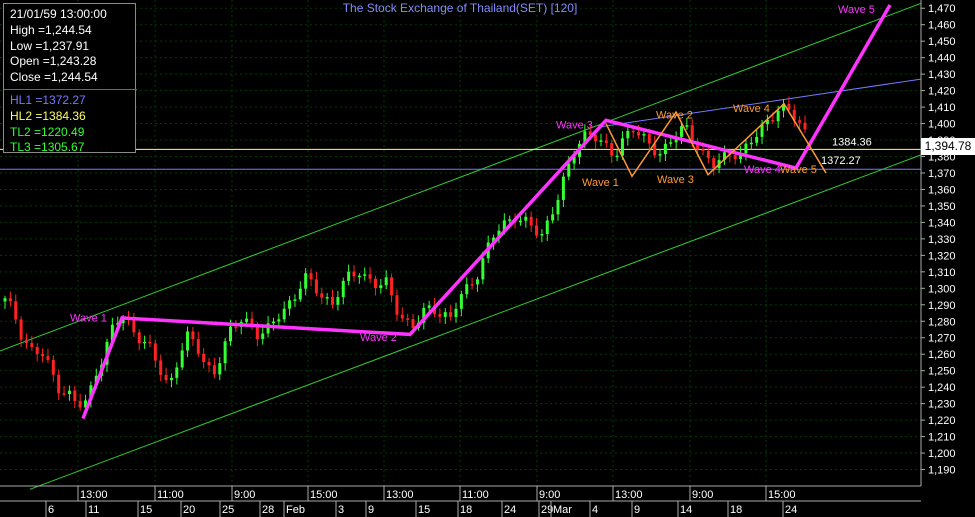 The width and height of the screenshot is (975, 517). Describe the element at coordinates (942, 174) in the screenshot. I see `y-tick-label: 1,370` at that location.